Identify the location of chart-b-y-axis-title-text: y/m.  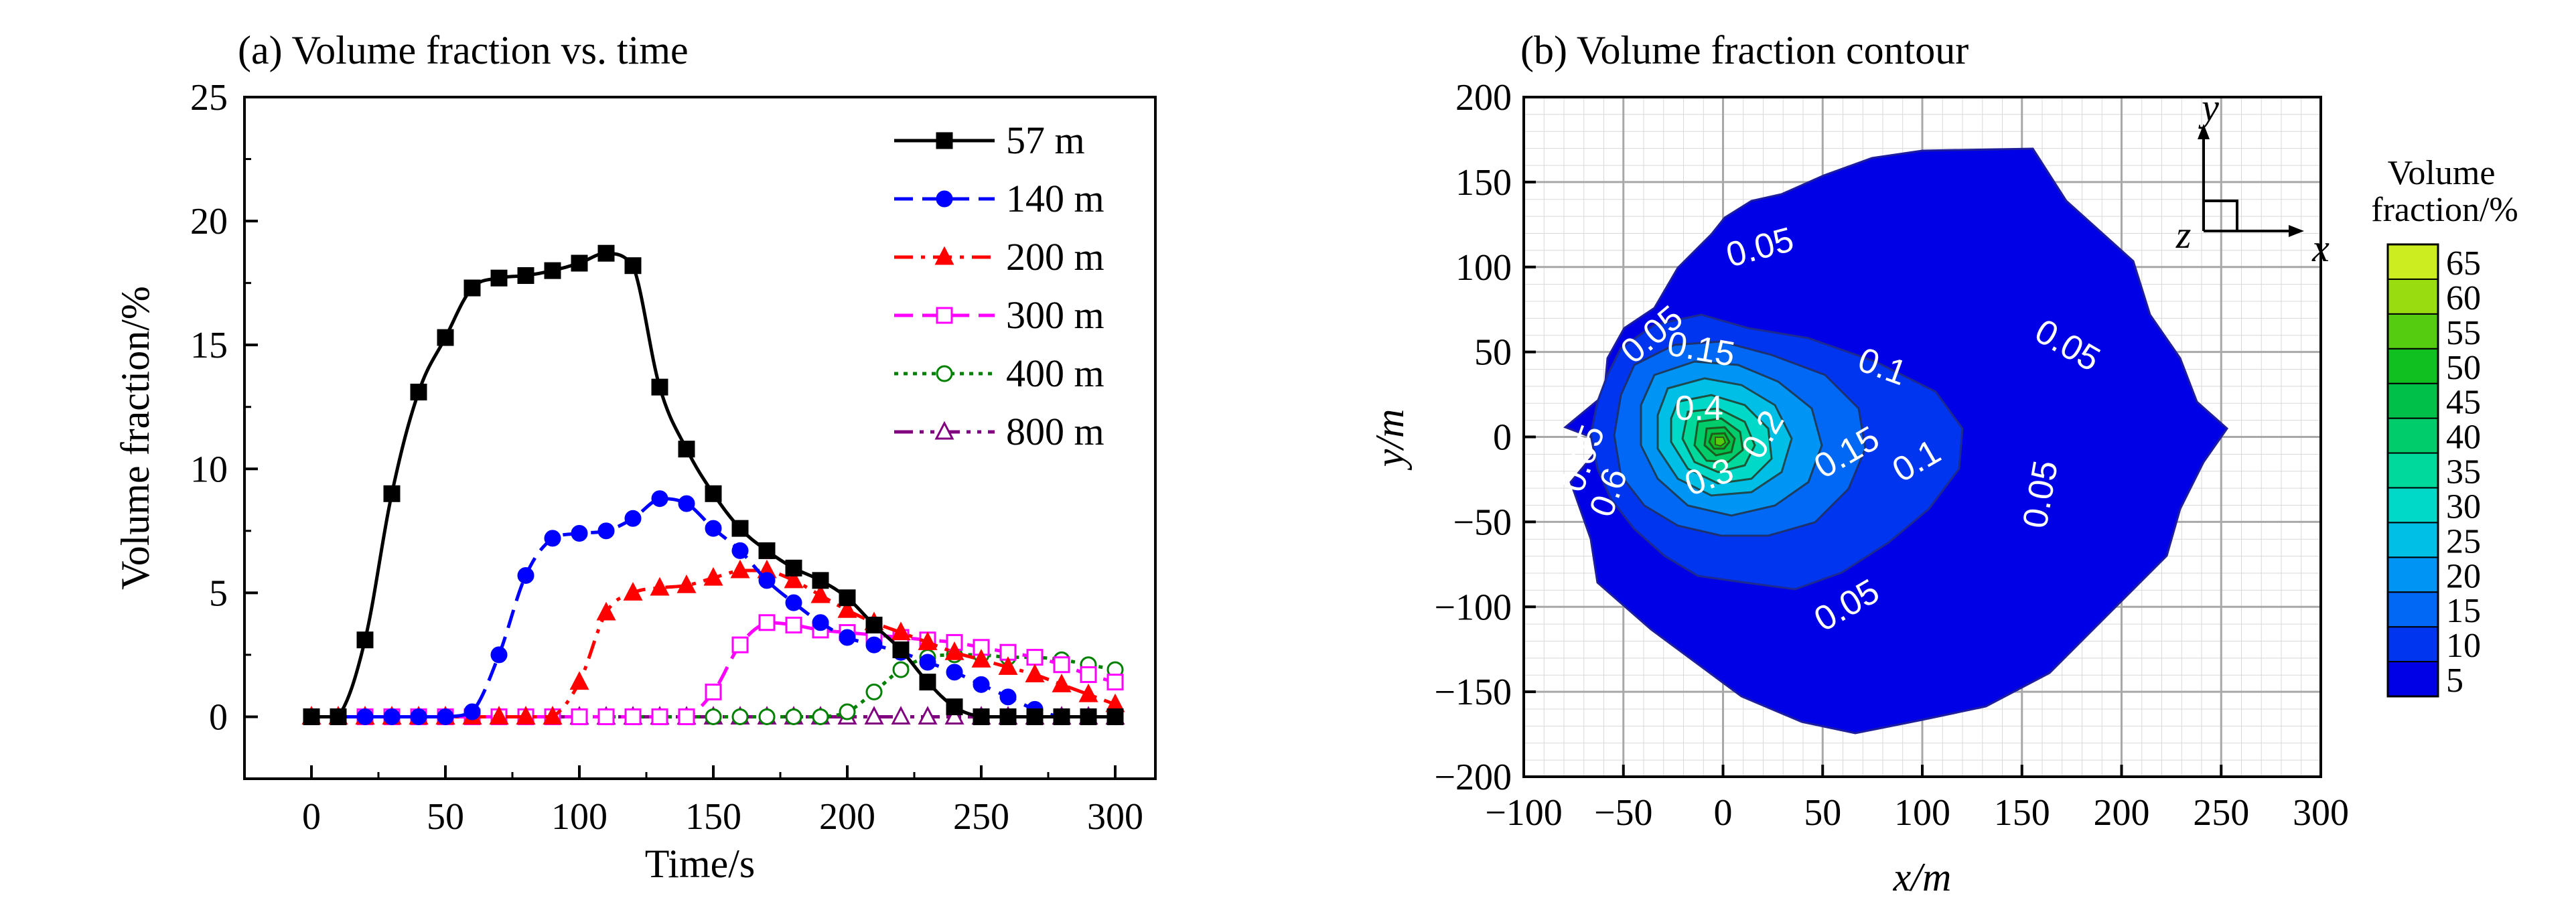
(1390, 440).